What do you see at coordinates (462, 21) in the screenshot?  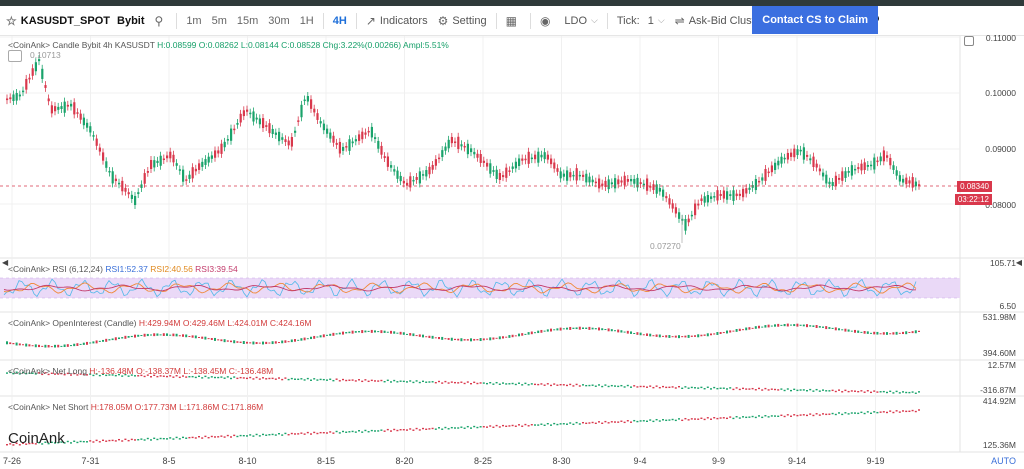 I see `setting-button: ⚙ Setting` at bounding box center [462, 21].